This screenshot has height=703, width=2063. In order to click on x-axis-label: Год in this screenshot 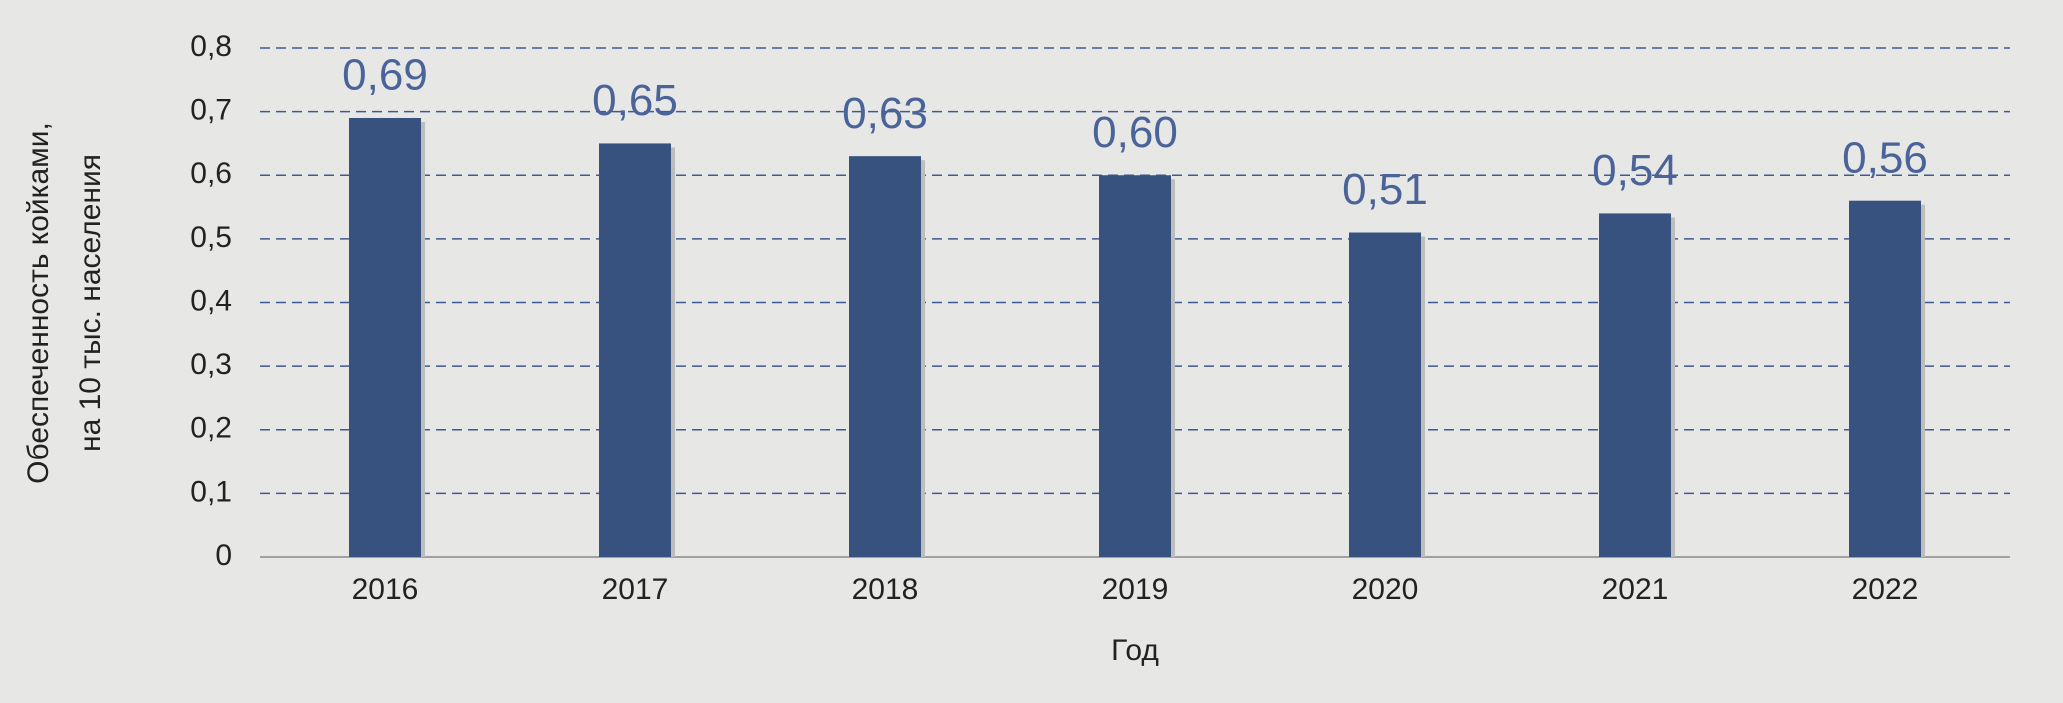, I will do `click(1135, 650)`.